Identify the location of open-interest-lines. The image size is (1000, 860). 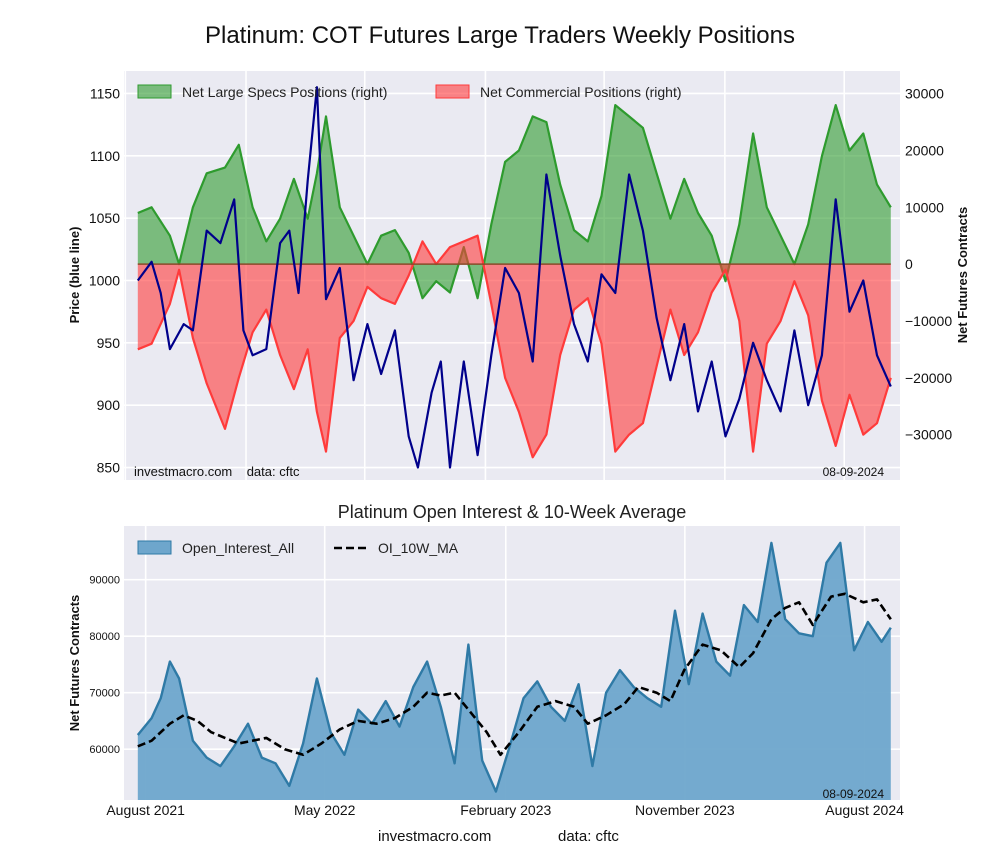
(514, 674).